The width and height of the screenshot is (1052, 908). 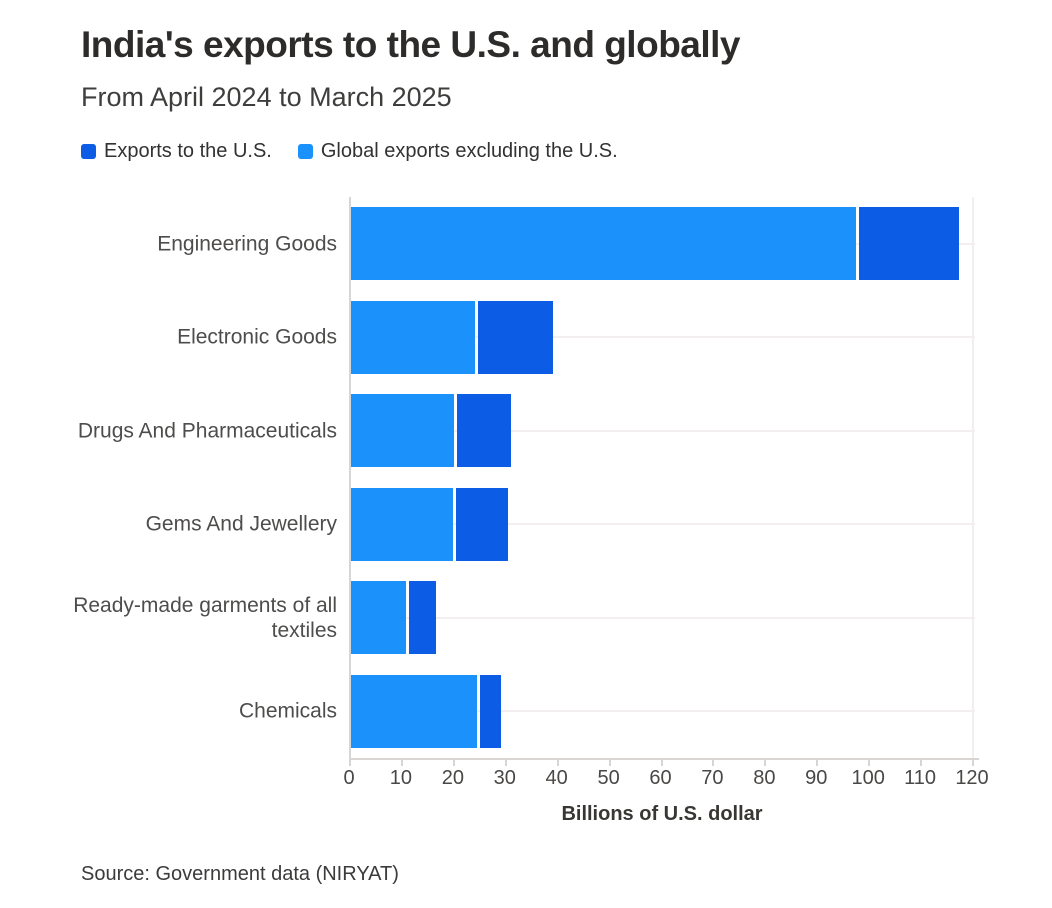 What do you see at coordinates (973, 477) in the screenshot?
I see `gridline-vertical` at bounding box center [973, 477].